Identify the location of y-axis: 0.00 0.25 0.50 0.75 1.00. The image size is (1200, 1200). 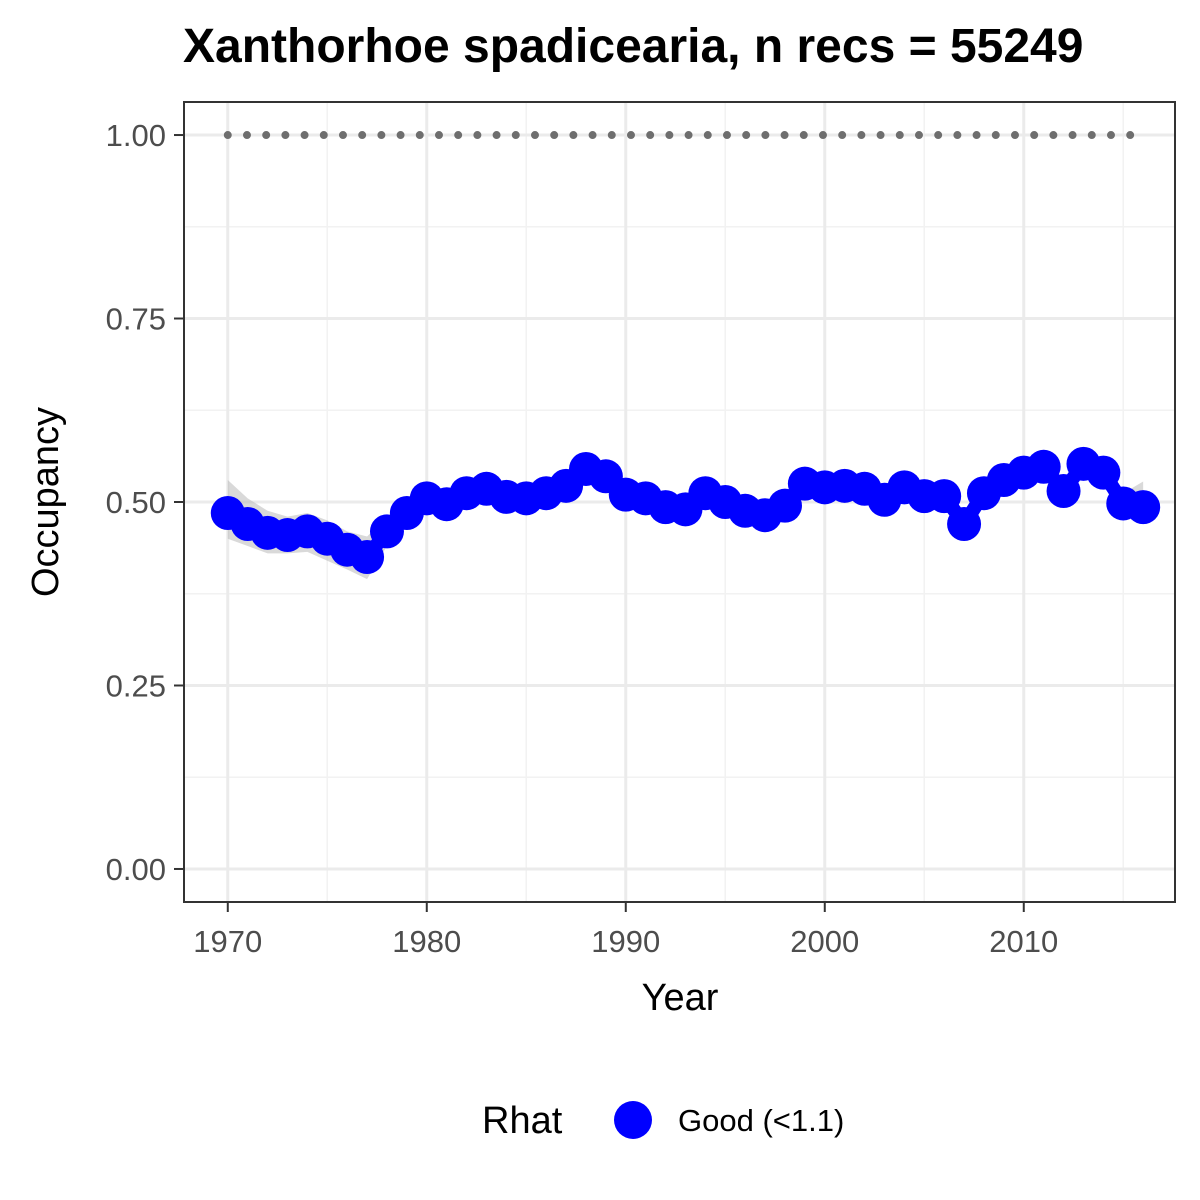
(145, 502).